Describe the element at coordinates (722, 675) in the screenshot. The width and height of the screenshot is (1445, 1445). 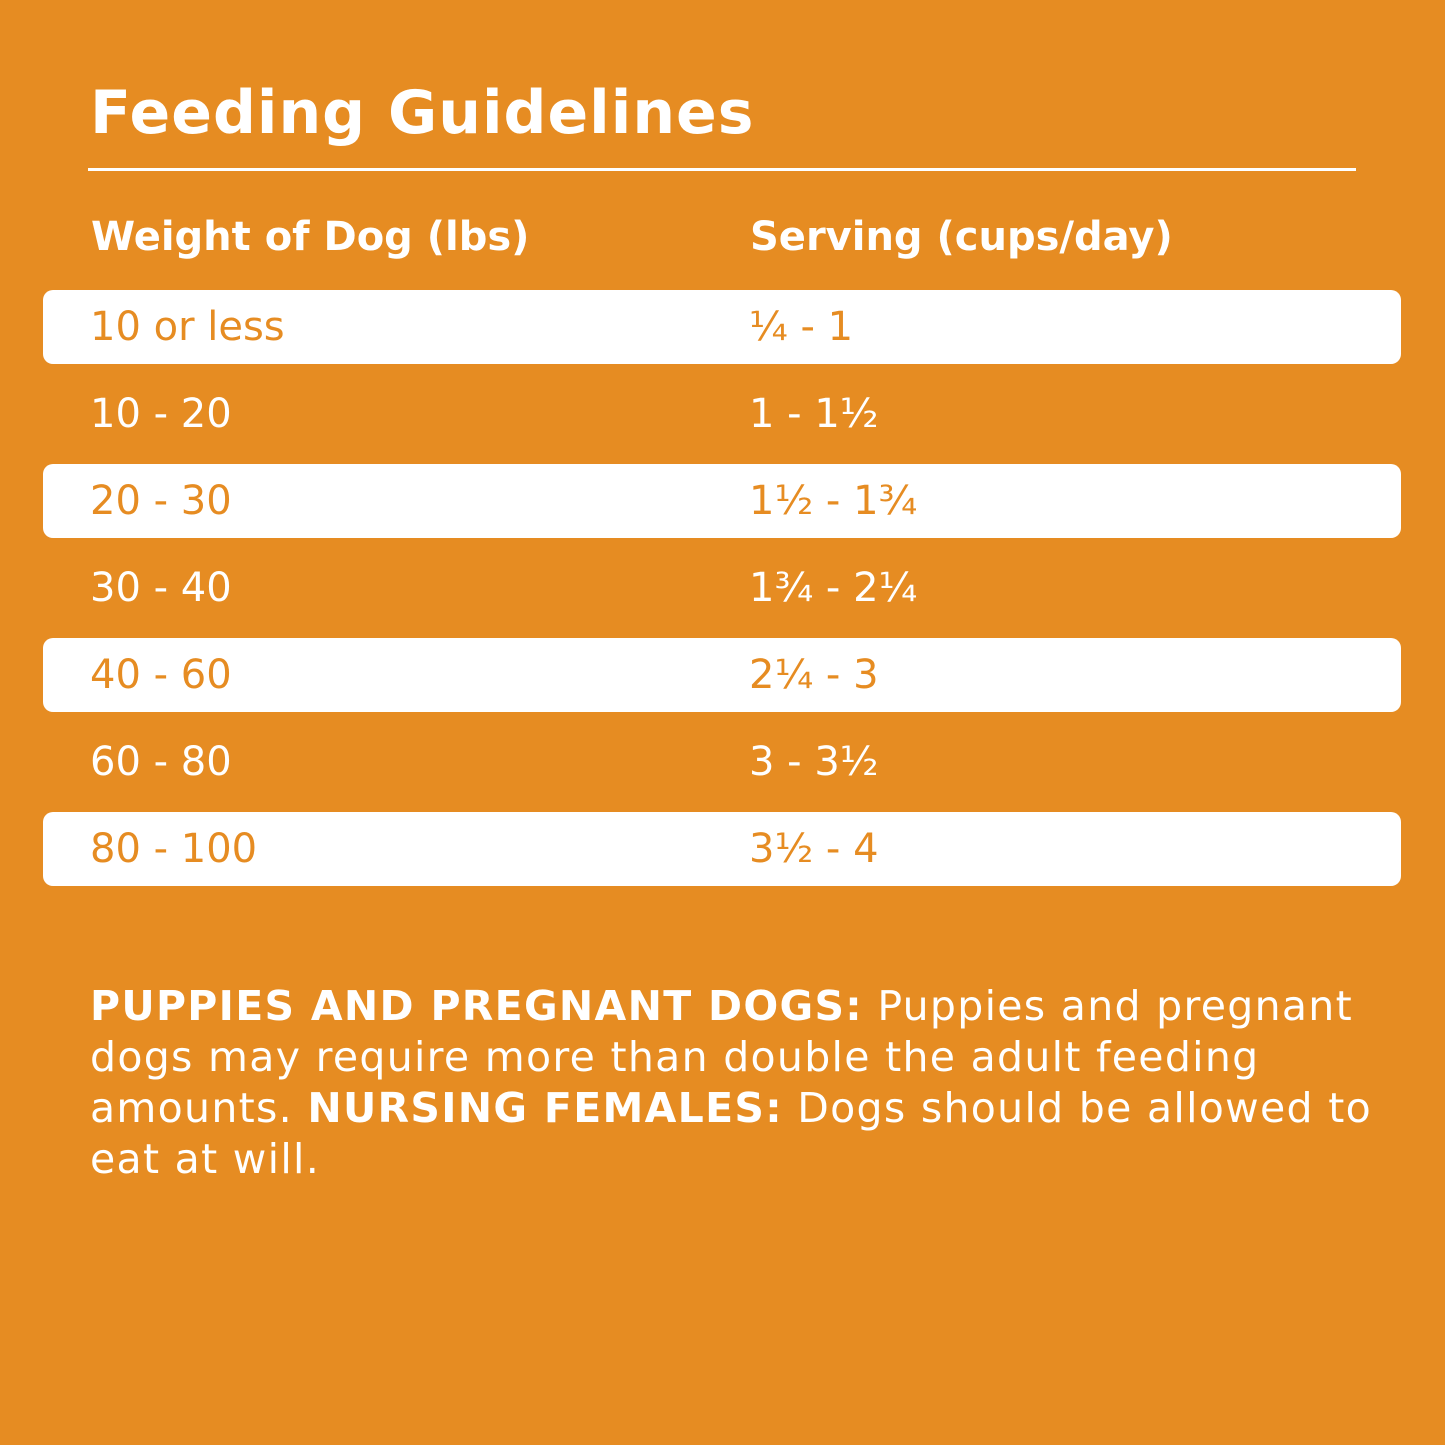
I see `table-row: 40 - 60 2¼ - 3` at that location.